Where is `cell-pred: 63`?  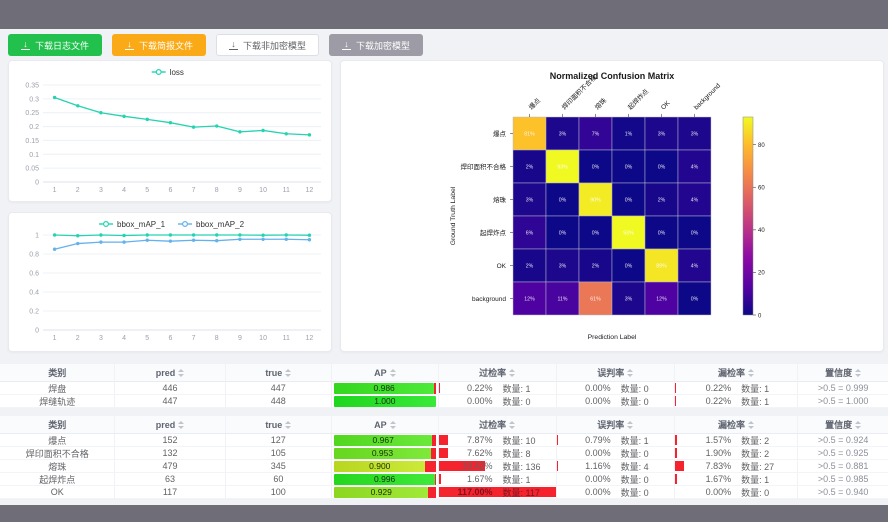
cell-pred: 63 is located at coordinates (170, 479).